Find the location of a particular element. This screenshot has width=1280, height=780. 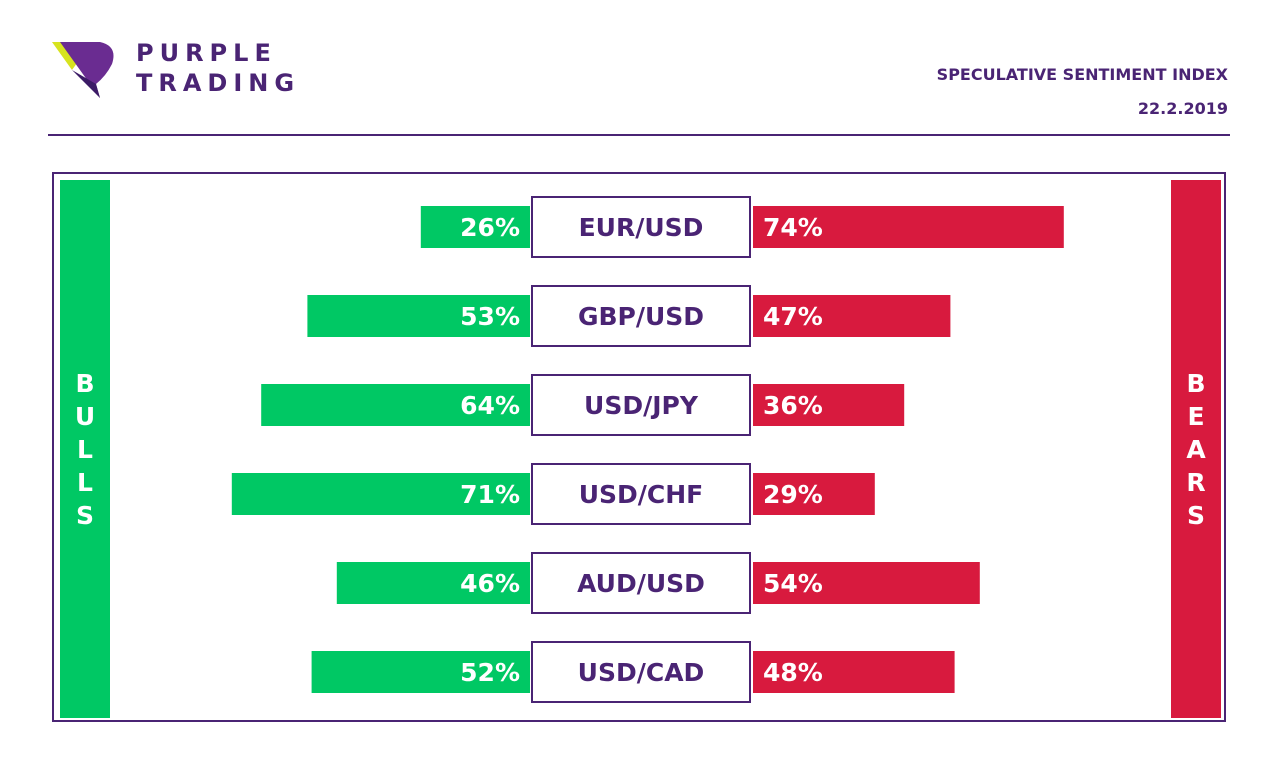

pair-label: USD/CAD is located at coordinates (641, 672).